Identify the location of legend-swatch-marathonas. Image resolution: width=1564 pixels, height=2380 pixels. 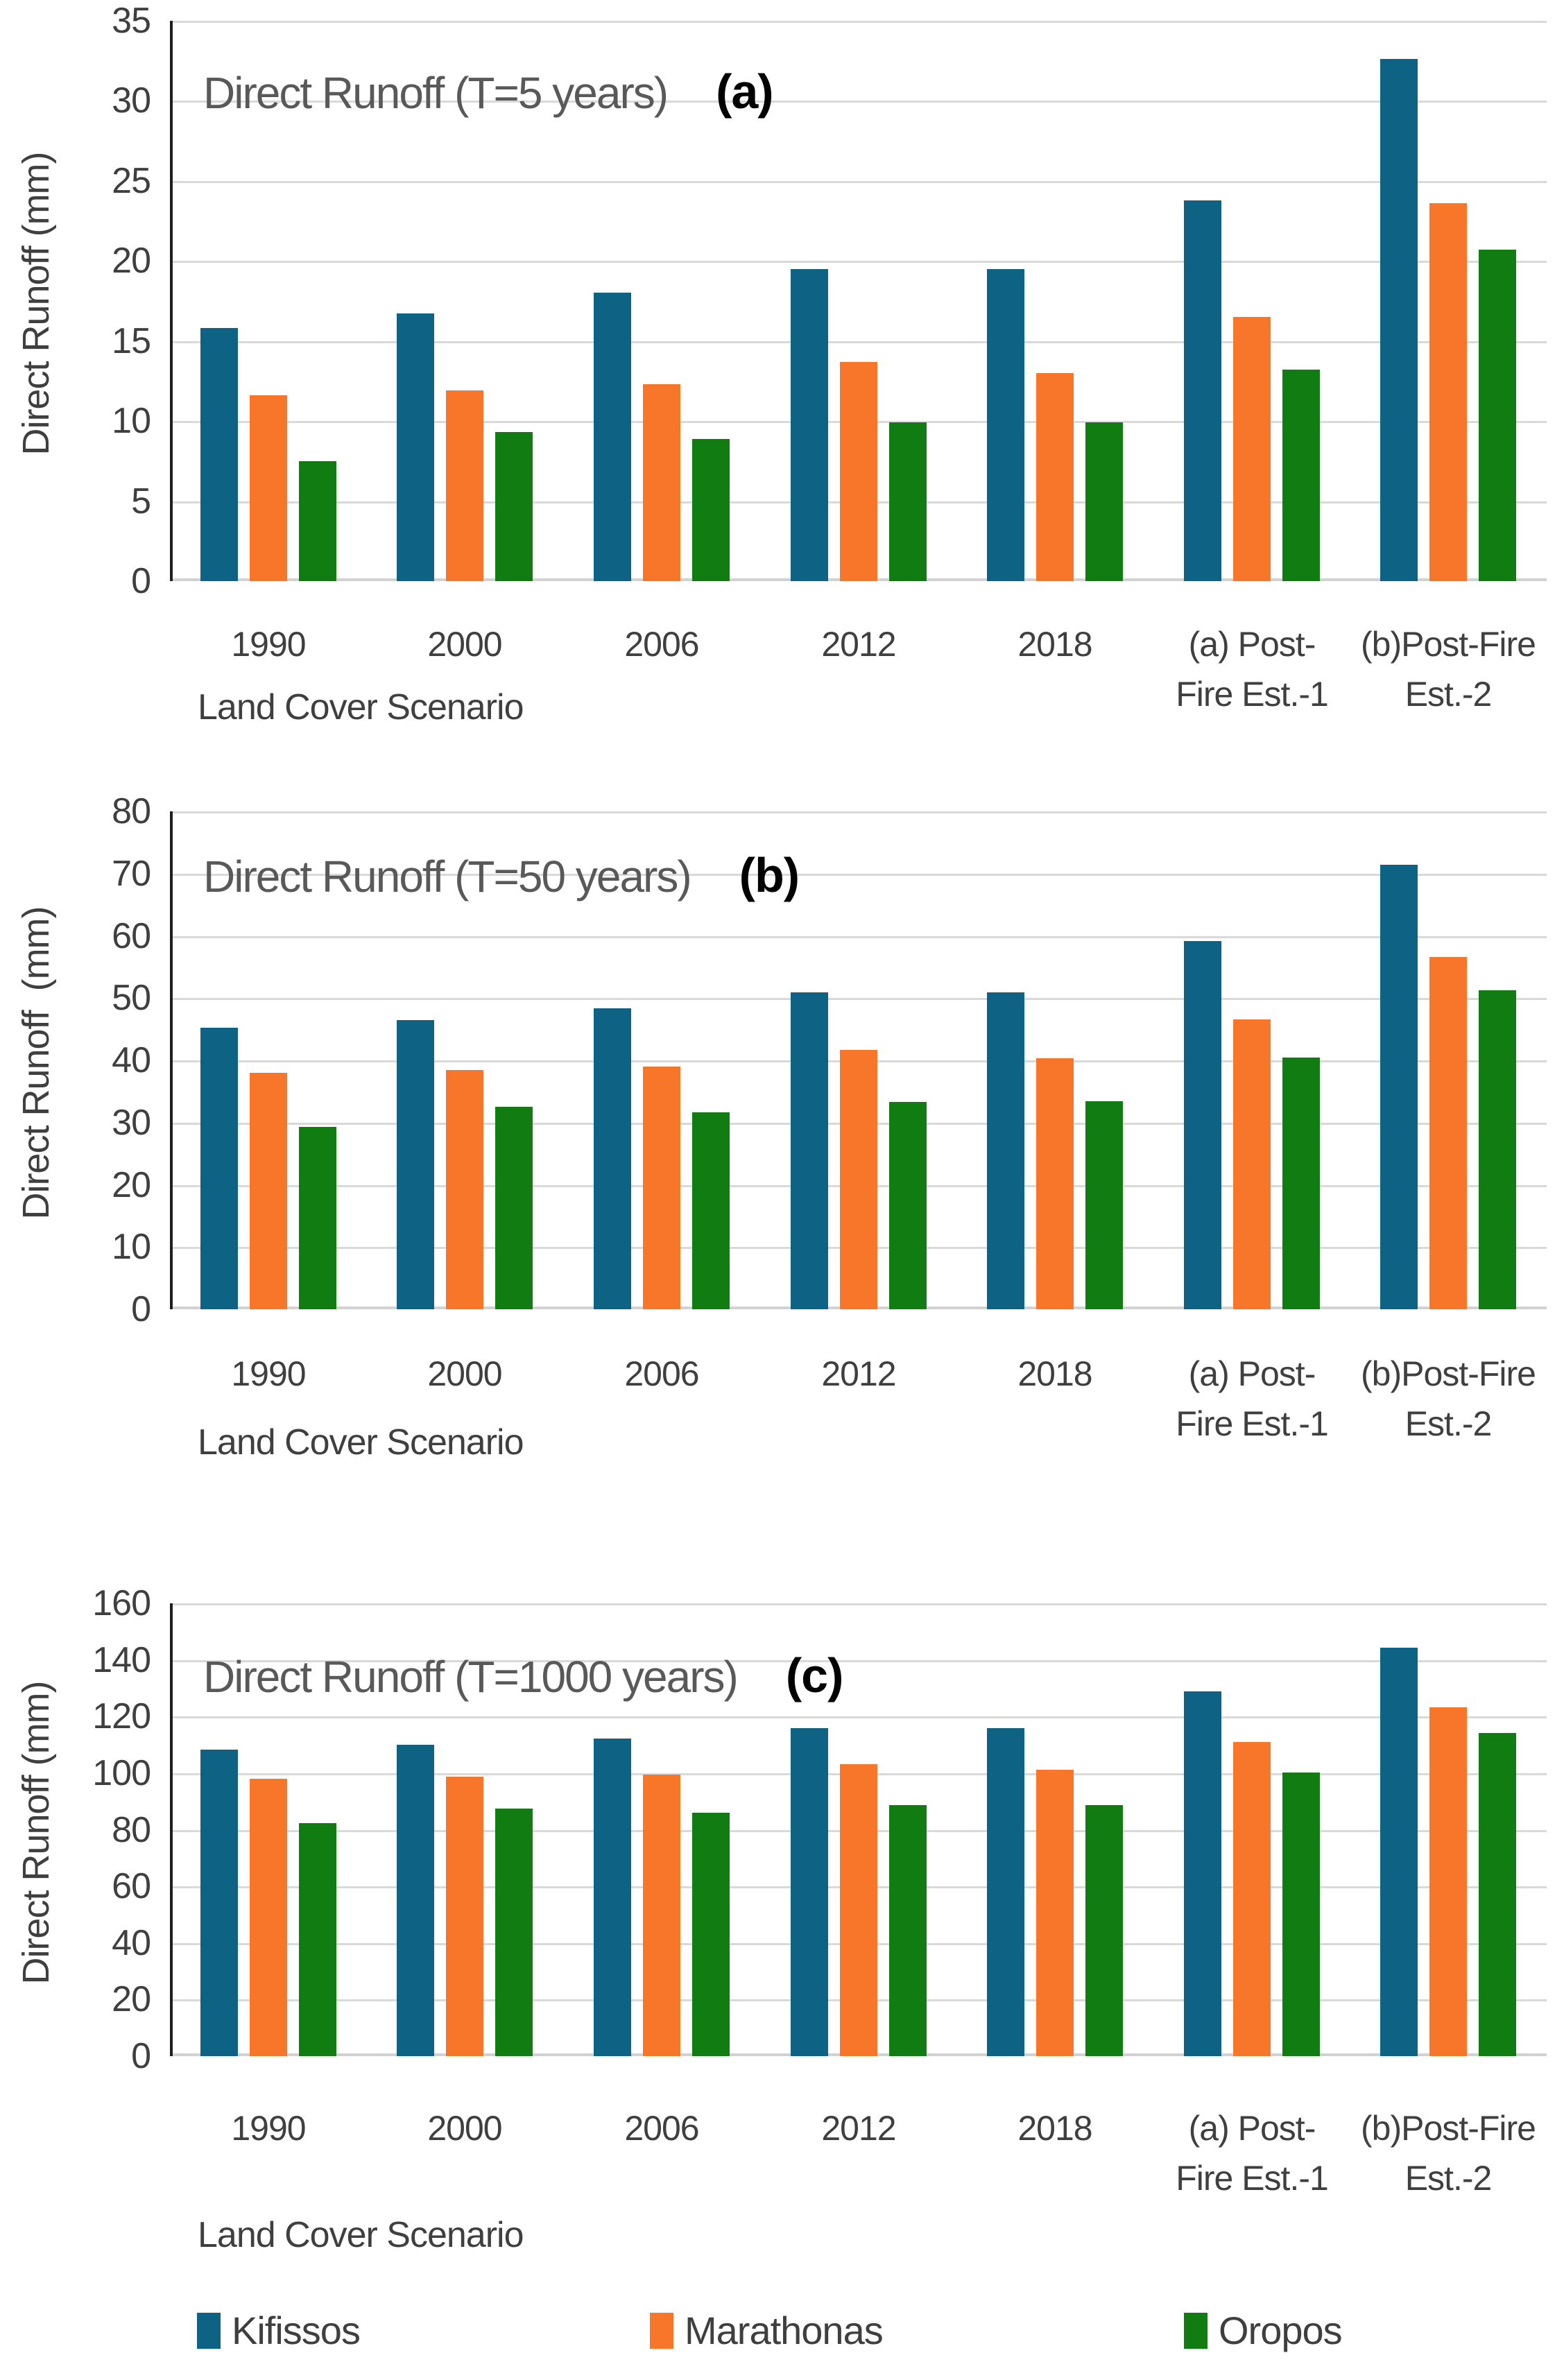
(662, 2330).